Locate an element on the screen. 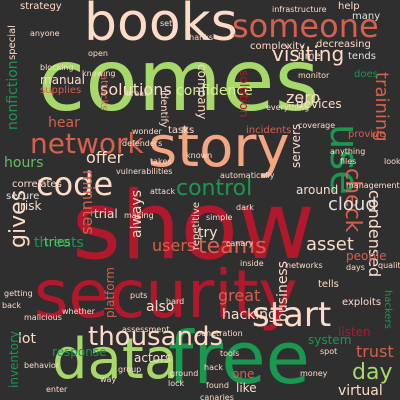 The height and width of the screenshot is (400, 400). word-system: system is located at coordinates (330, 340).